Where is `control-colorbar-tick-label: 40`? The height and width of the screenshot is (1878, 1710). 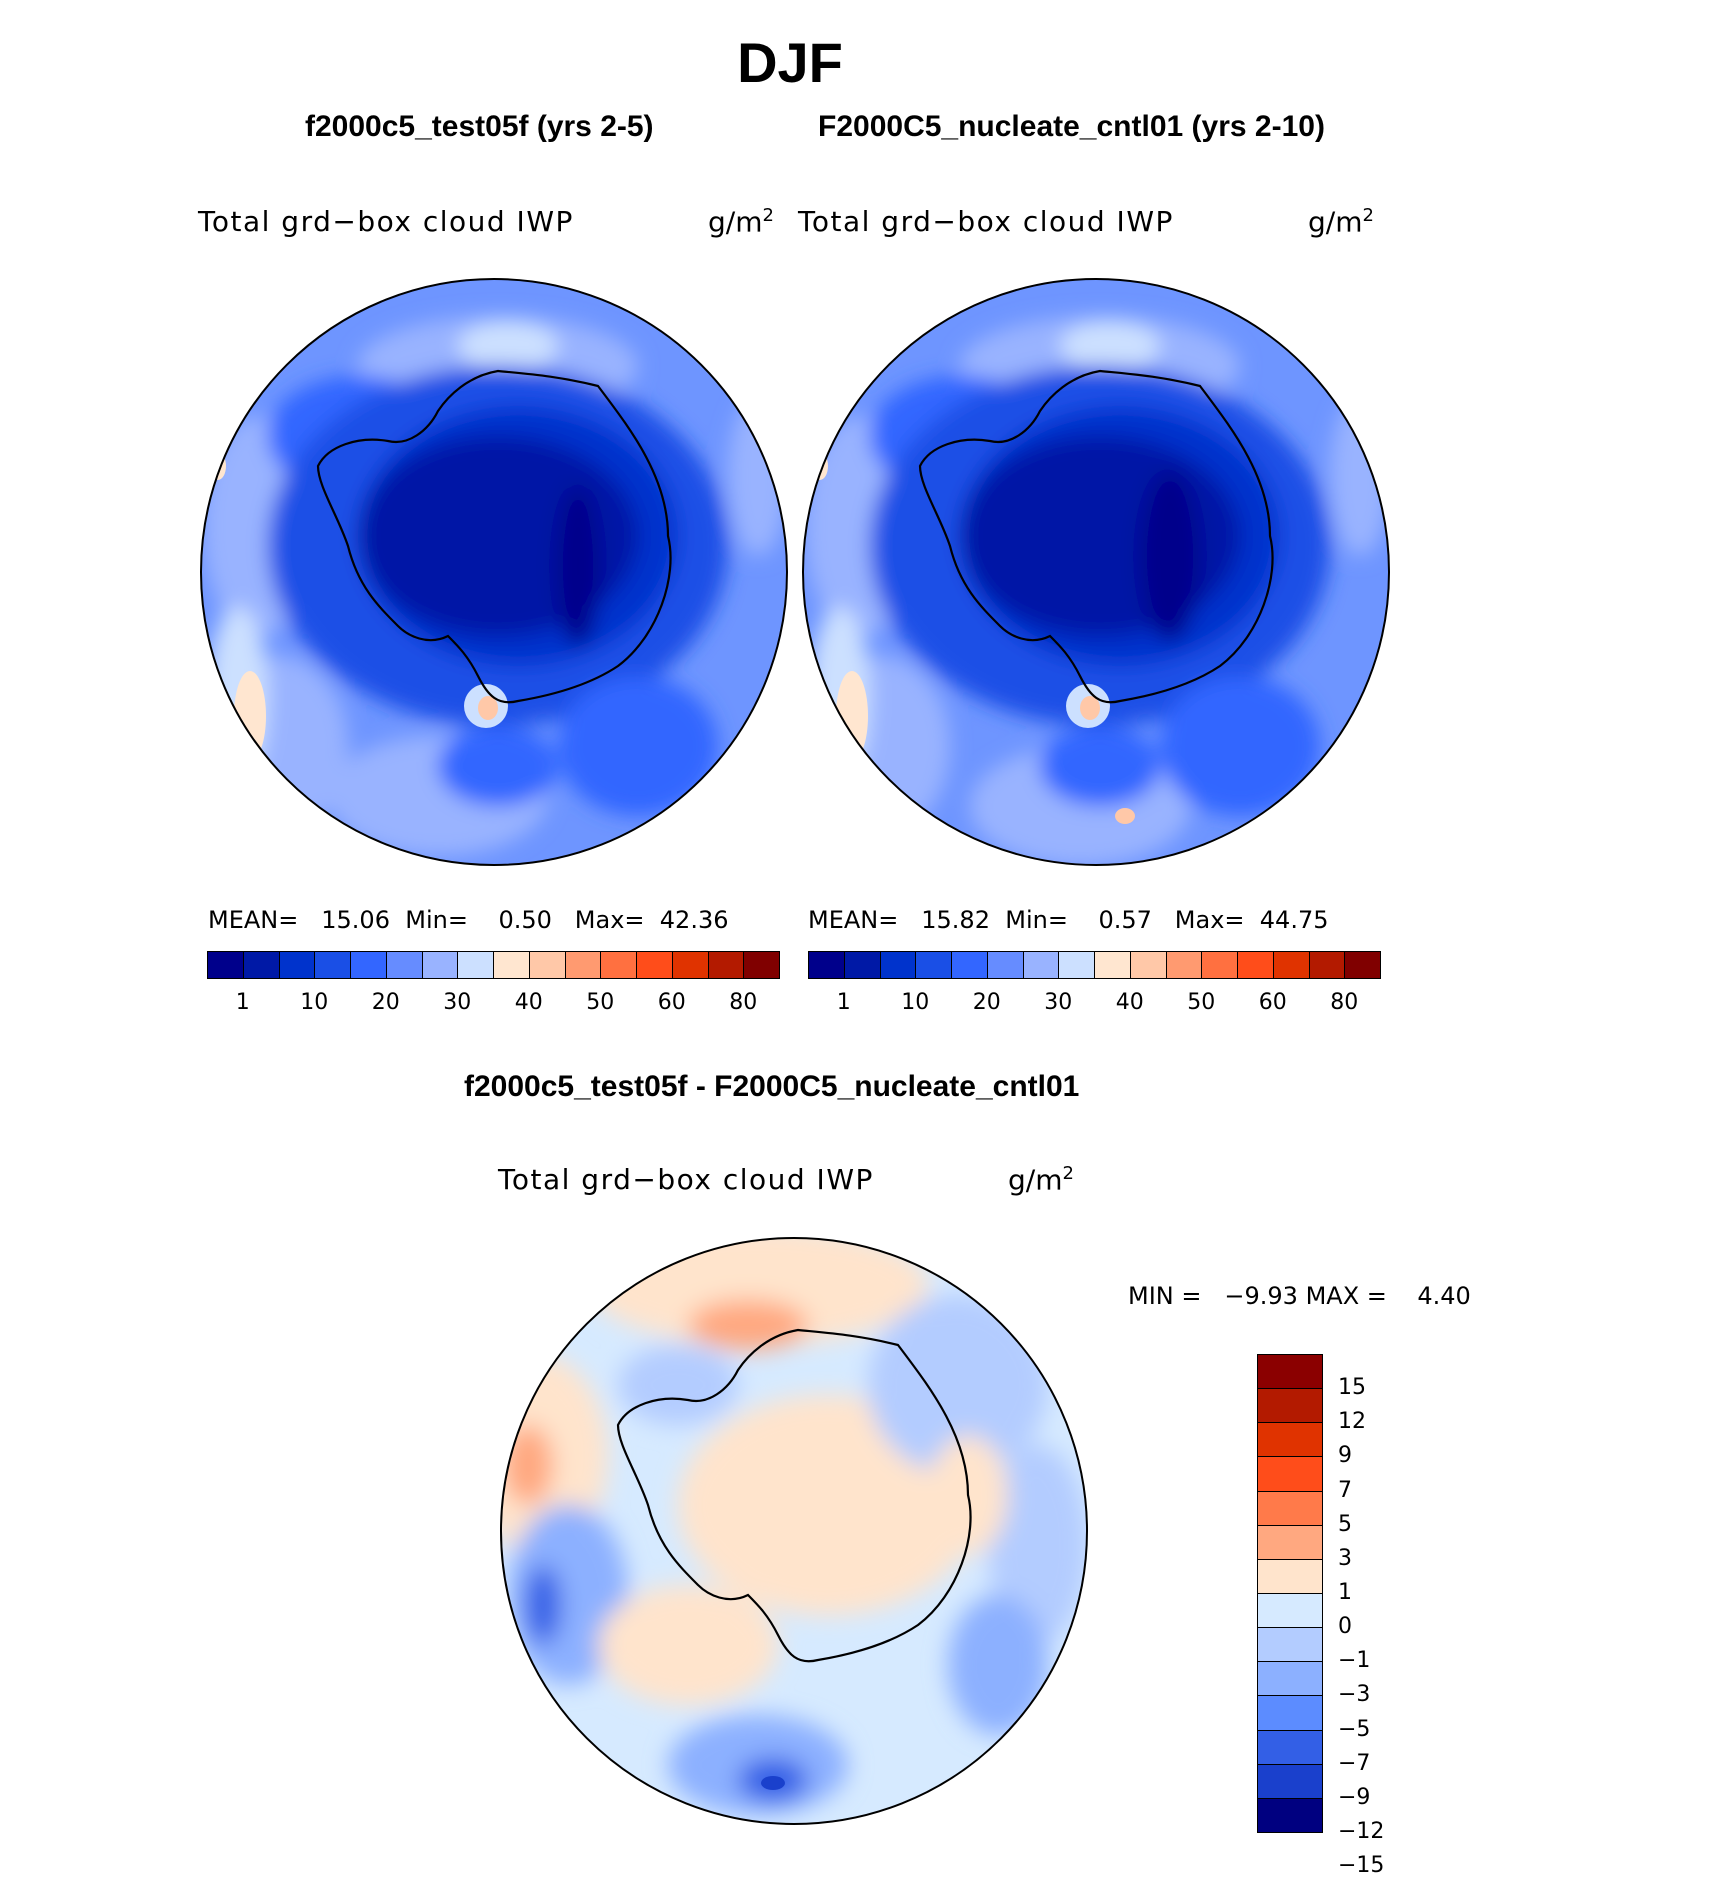 control-colorbar-tick-label: 40 is located at coordinates (1129, 1002).